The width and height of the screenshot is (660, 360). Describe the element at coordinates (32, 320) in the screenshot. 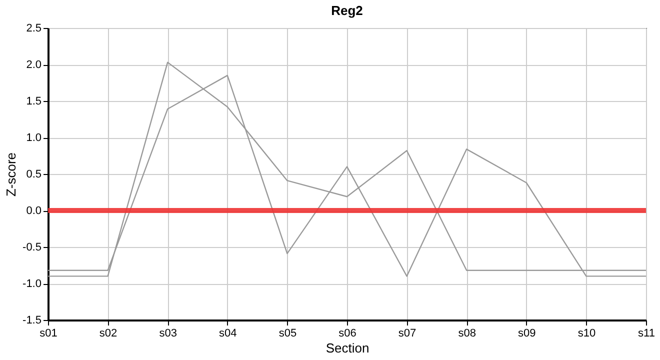

I see `y-tick-label: -1.5` at that location.